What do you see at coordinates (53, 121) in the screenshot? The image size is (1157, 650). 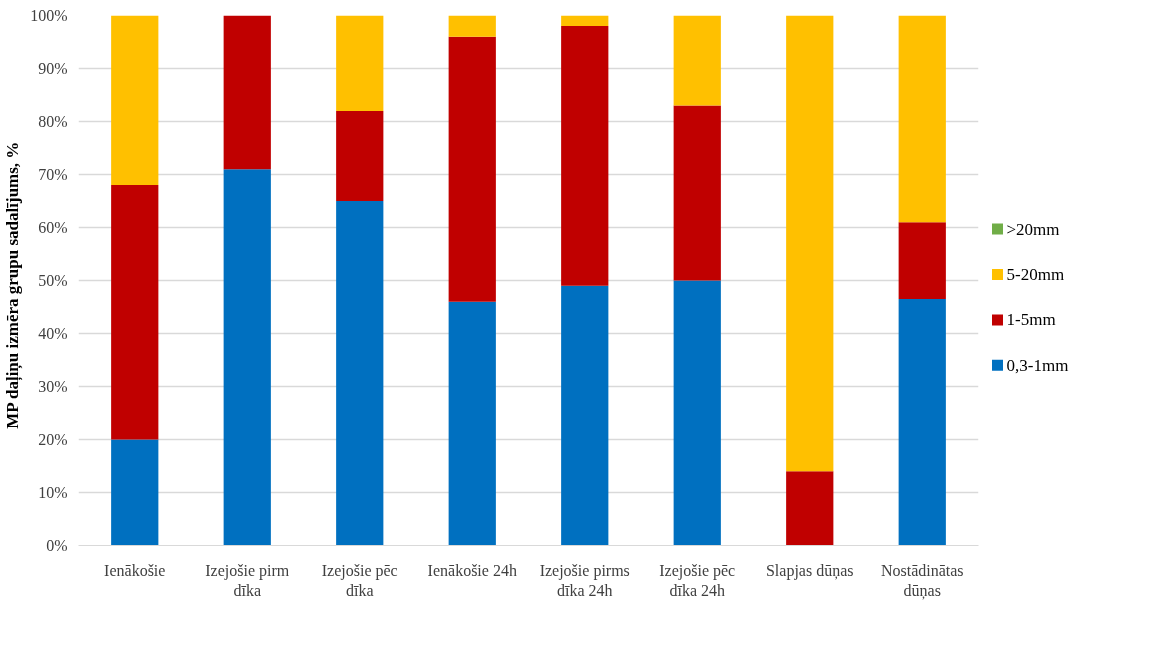 I see `y-tick-label: 80%` at bounding box center [53, 121].